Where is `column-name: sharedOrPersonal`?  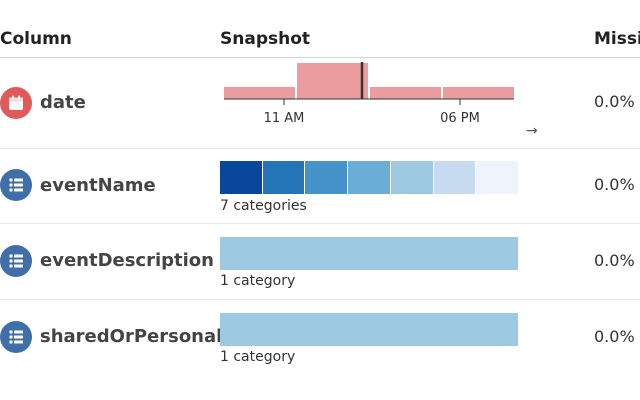
column-name: sharedOrPersonal is located at coordinates (131, 336).